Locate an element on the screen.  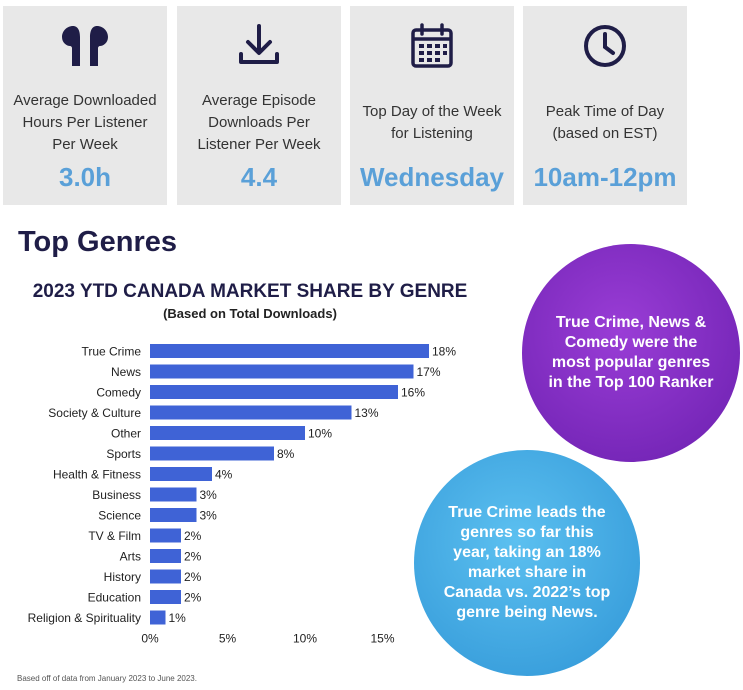
data-label: 4% is located at coordinates (224, 475).